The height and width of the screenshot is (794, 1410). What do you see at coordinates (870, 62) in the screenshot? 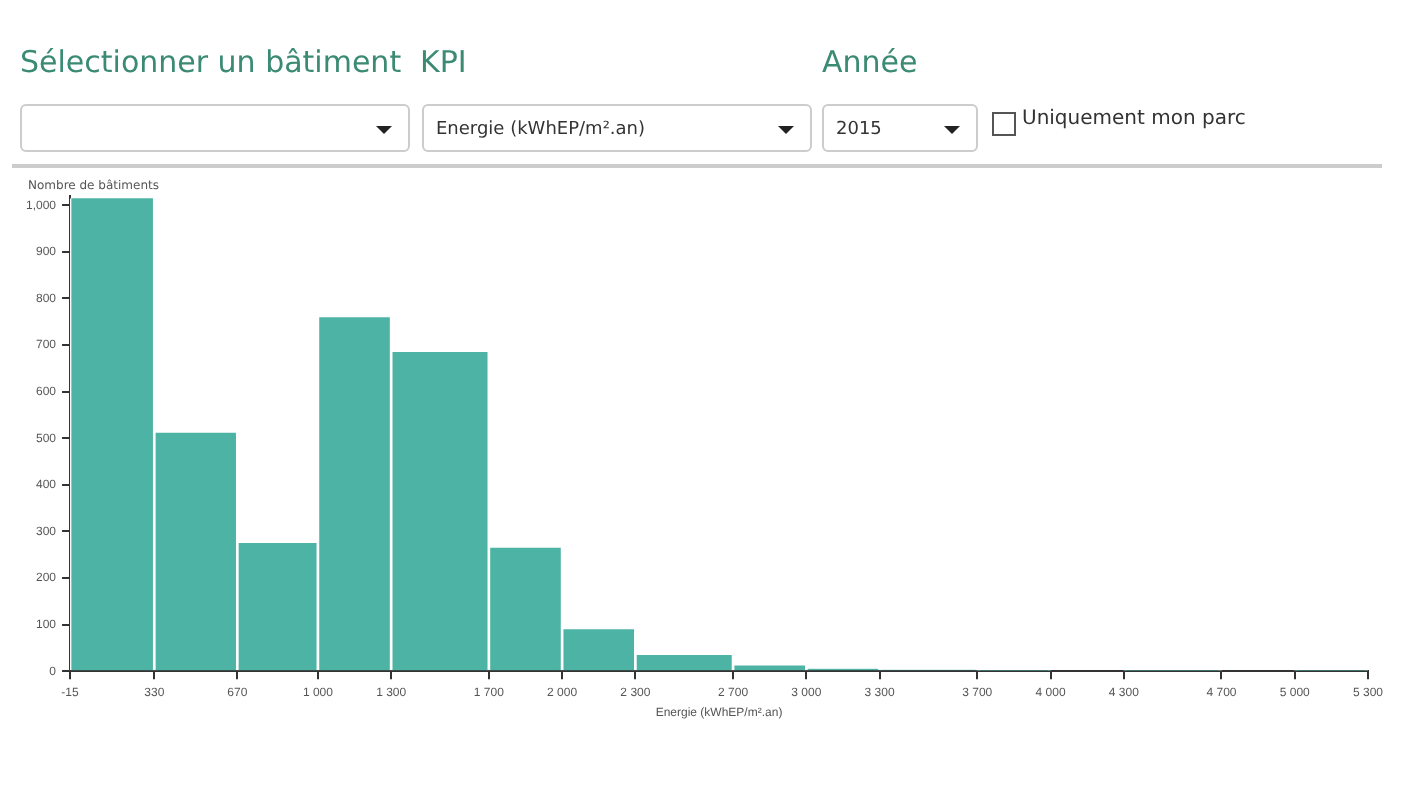
I see `text: Année` at bounding box center [870, 62].